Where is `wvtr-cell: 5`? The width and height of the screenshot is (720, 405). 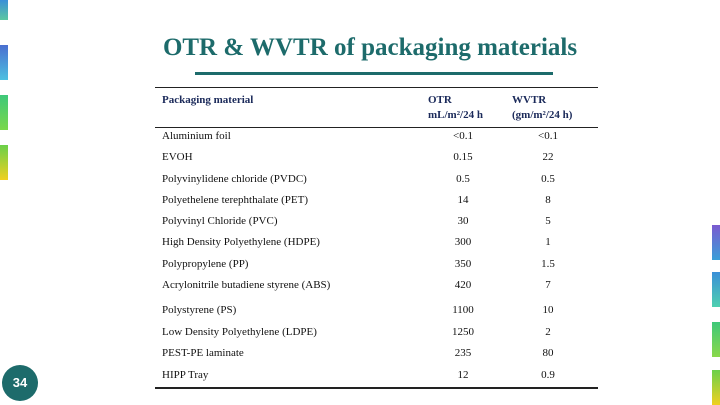
wvtr-cell: 5 is located at coordinates (548, 221).